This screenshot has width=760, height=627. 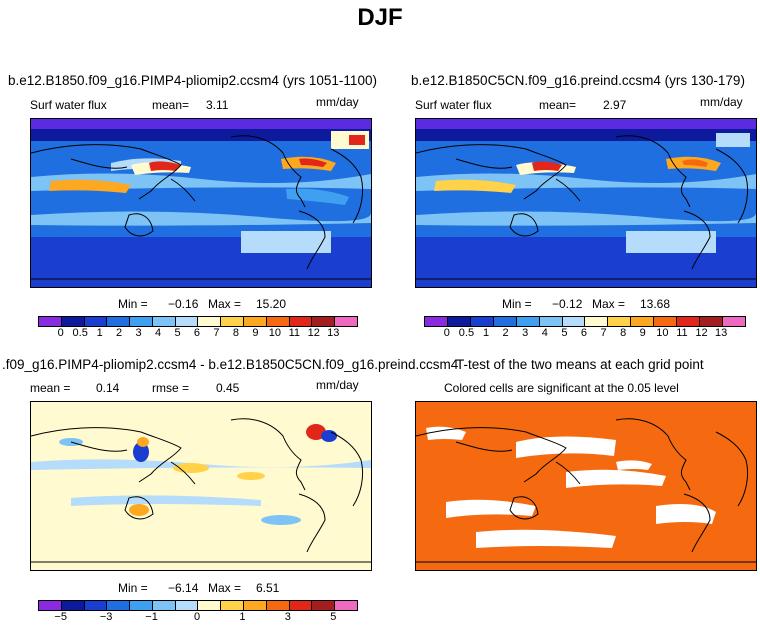 I want to click on top-left-variable: Surf water flux, so click(x=68, y=105).